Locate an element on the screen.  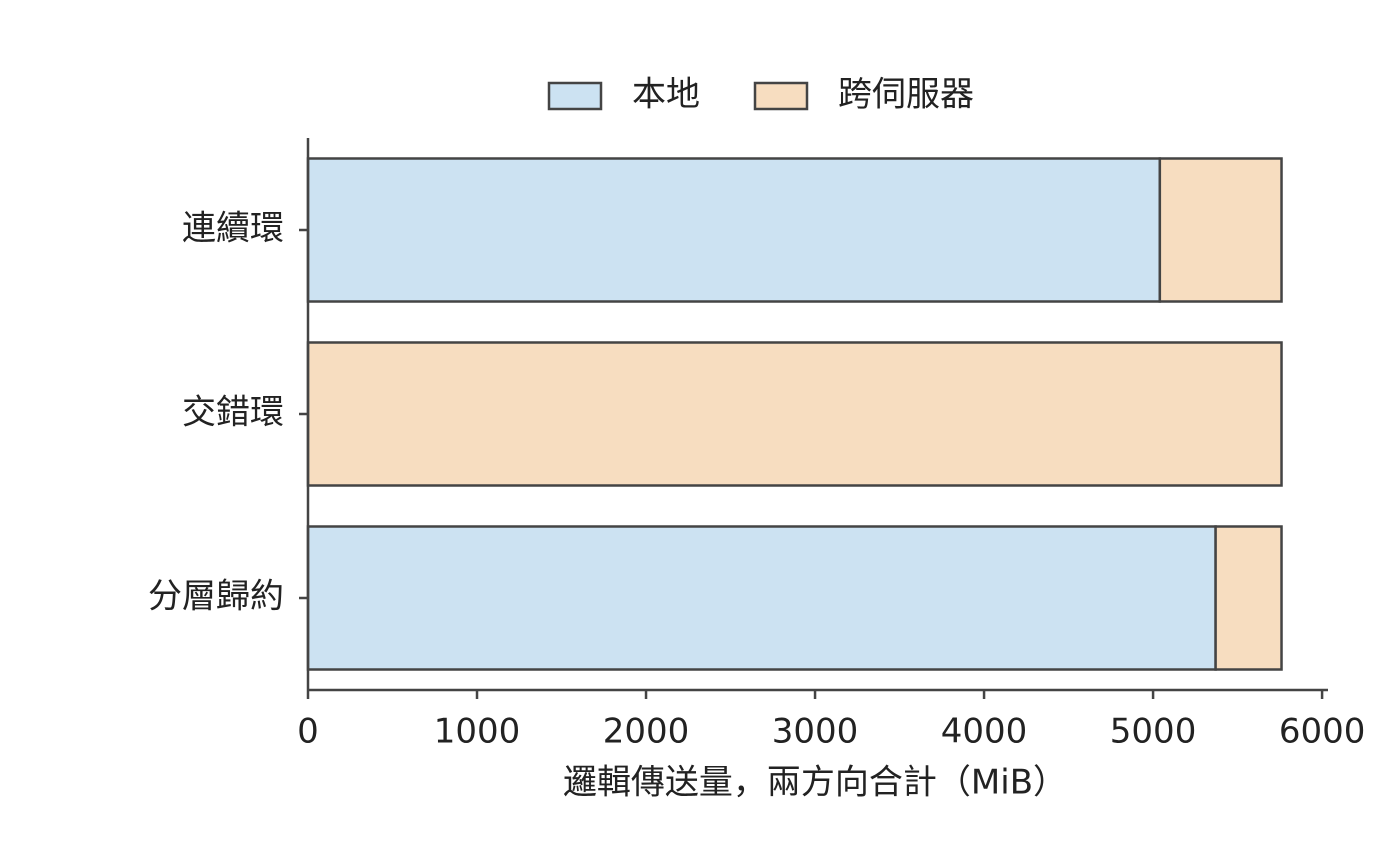
y-tick-label: 連續環 is located at coordinates (233, 229).